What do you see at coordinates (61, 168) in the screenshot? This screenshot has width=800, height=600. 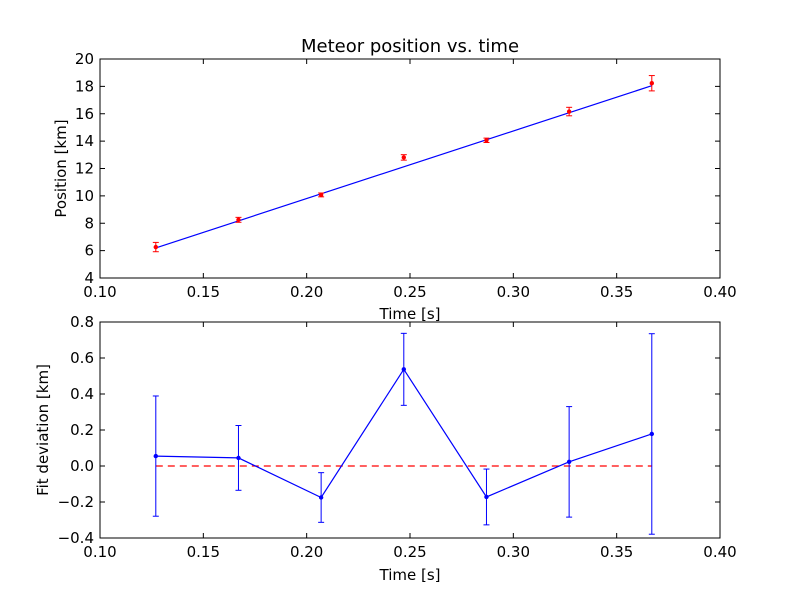 I see `position-chart-y-label: Position [km]` at bounding box center [61, 168].